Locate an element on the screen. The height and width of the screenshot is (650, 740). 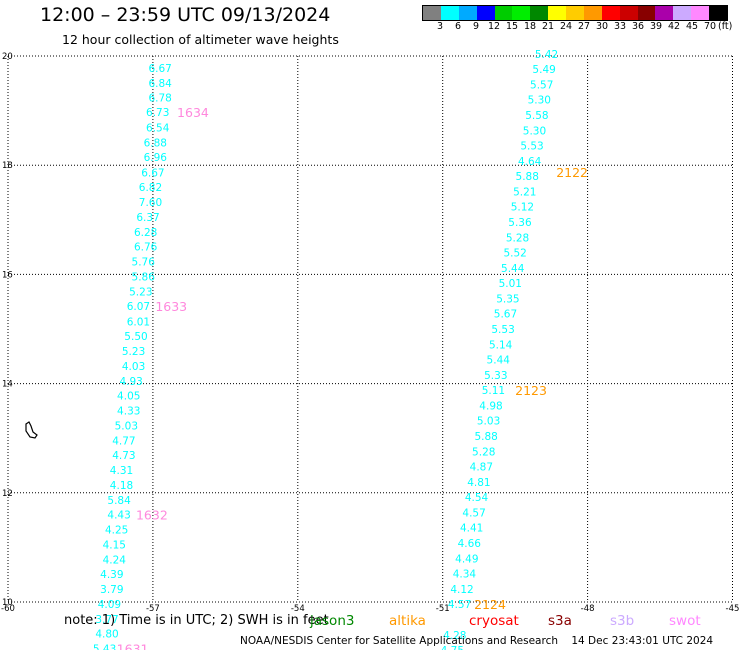
wave-height-value: 7.60 is located at coordinates (150, 203).